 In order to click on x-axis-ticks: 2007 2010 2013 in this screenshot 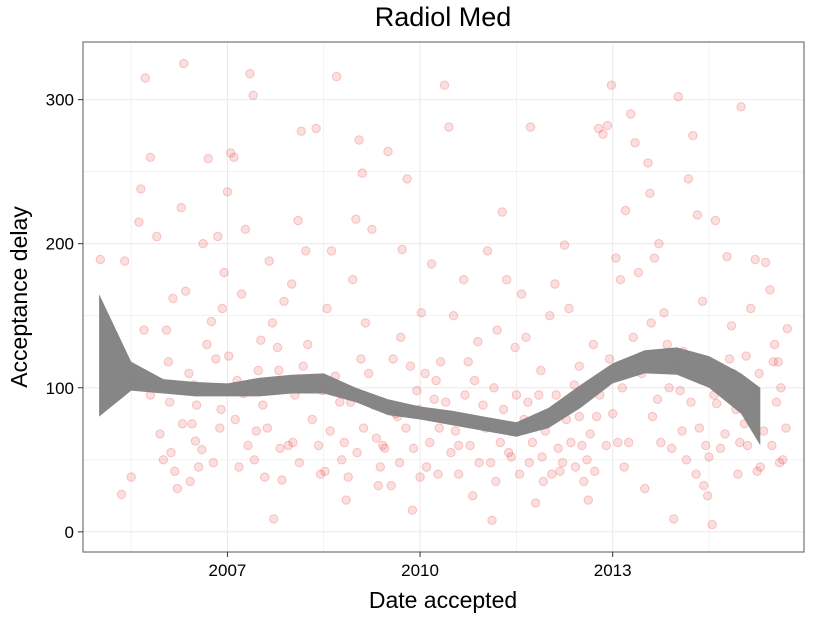, I will do `click(420, 566)`.